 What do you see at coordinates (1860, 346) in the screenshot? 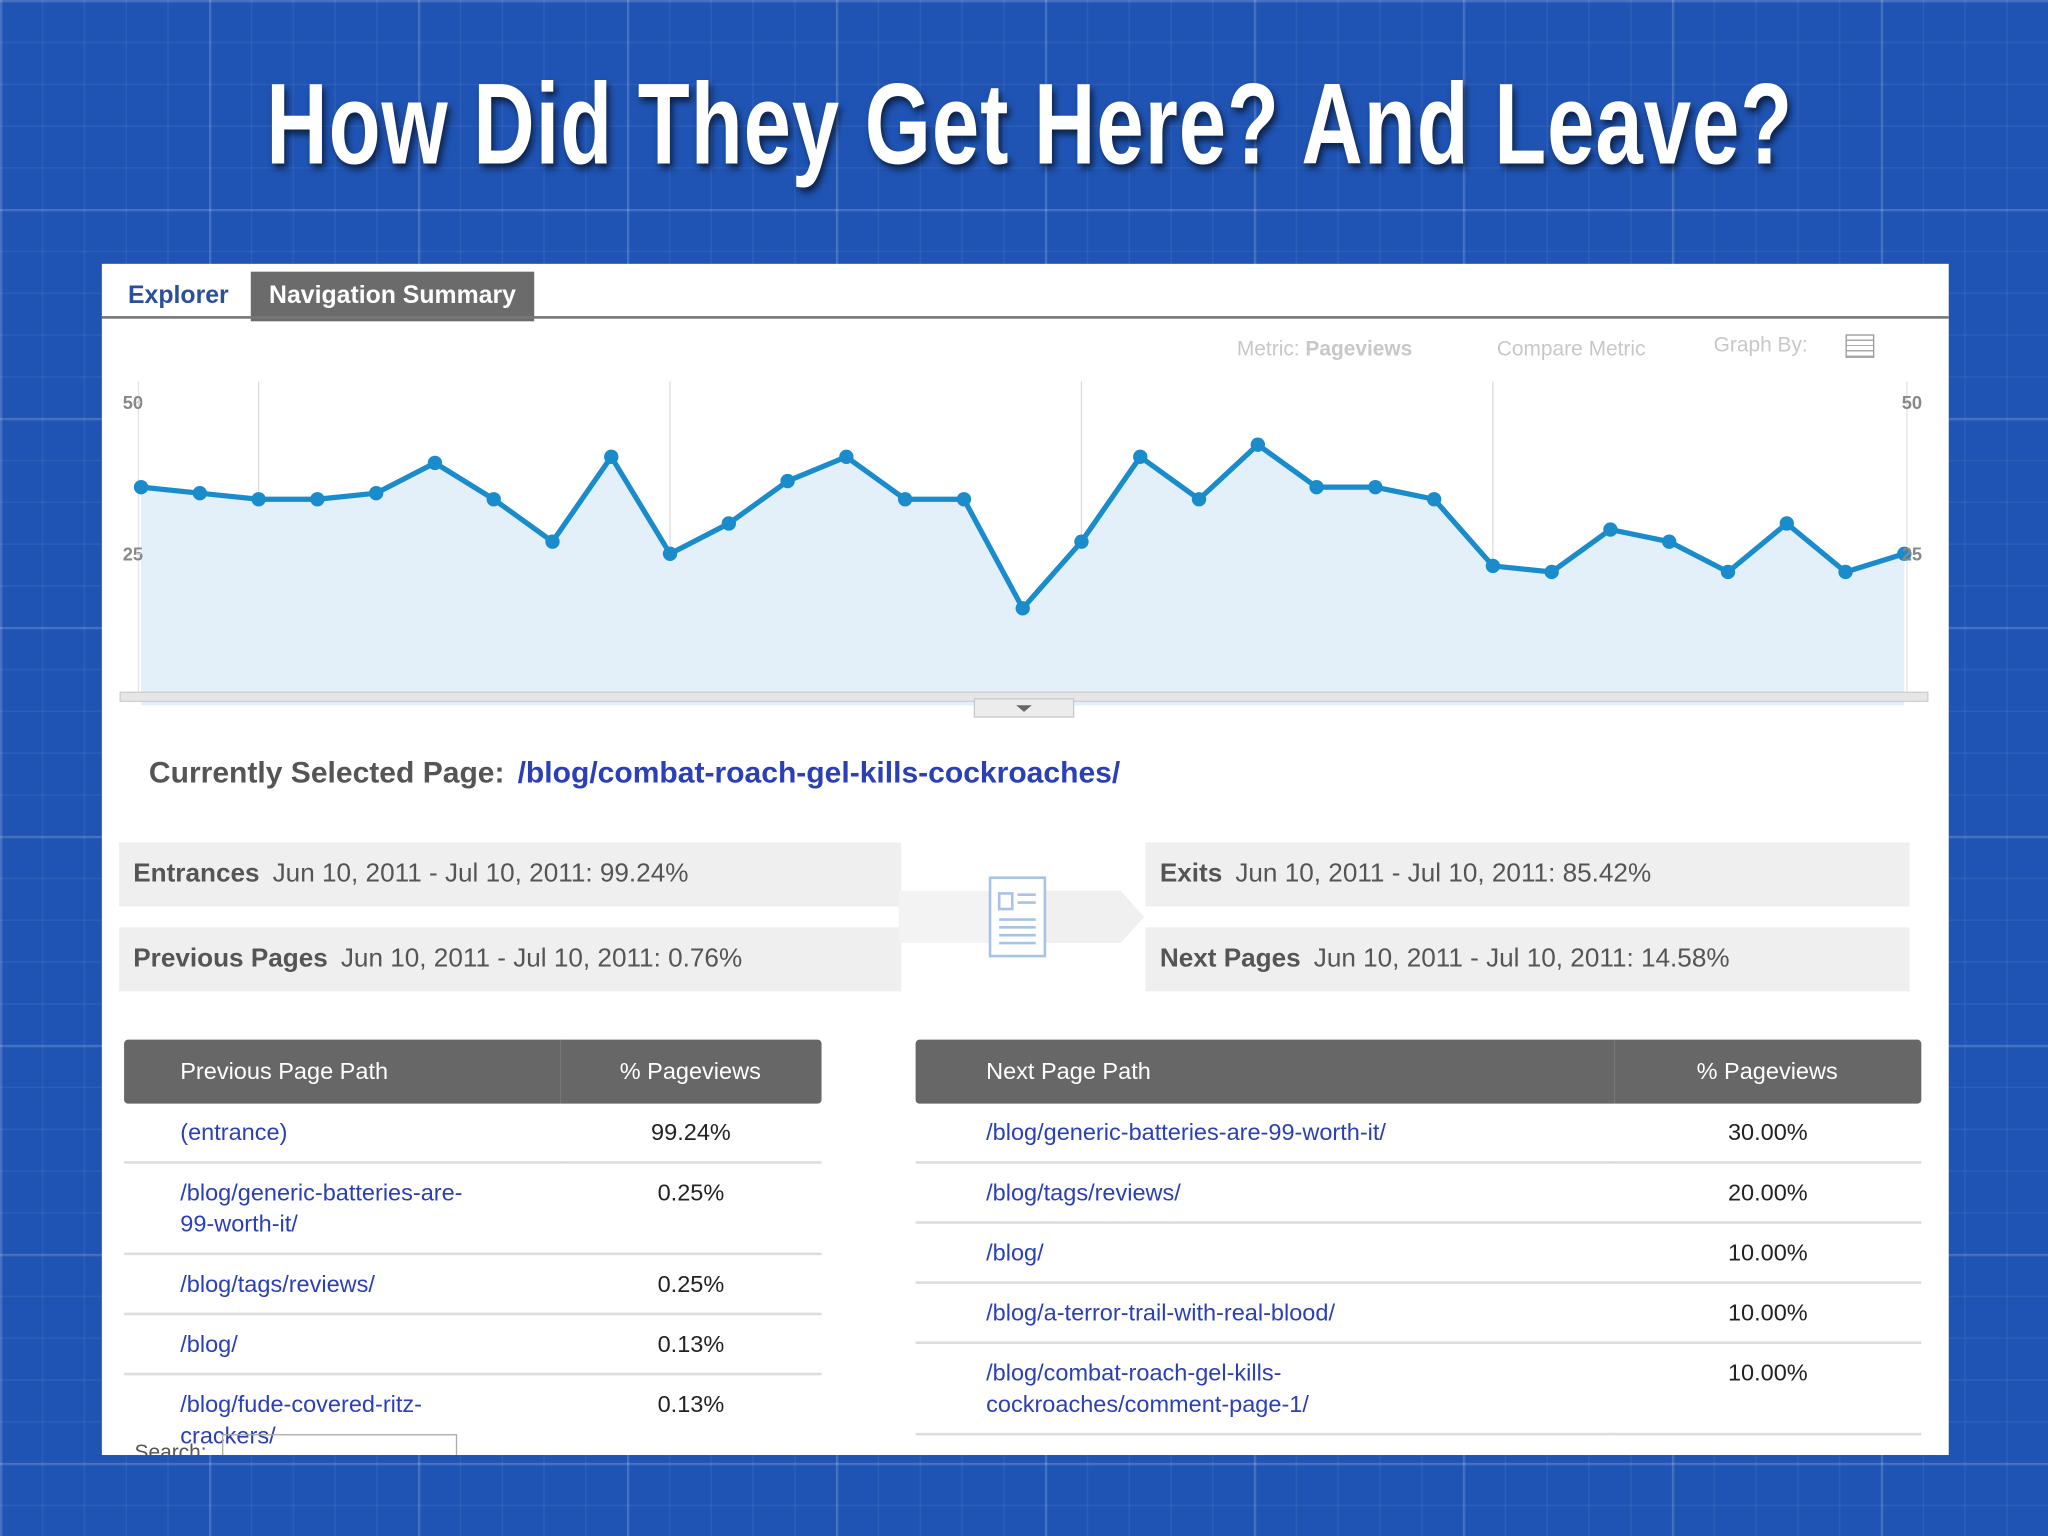
I see `graph-by-icon` at bounding box center [1860, 346].